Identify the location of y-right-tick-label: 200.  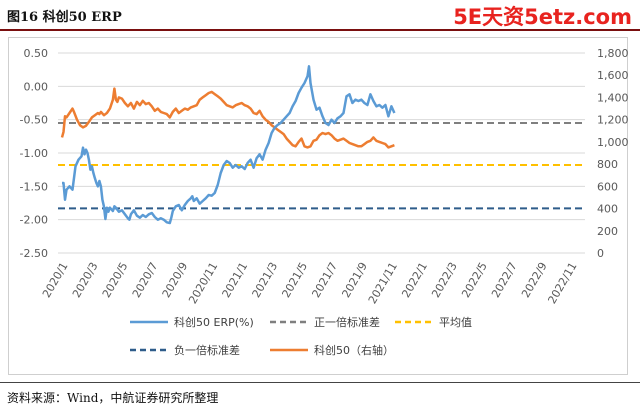
(607, 231).